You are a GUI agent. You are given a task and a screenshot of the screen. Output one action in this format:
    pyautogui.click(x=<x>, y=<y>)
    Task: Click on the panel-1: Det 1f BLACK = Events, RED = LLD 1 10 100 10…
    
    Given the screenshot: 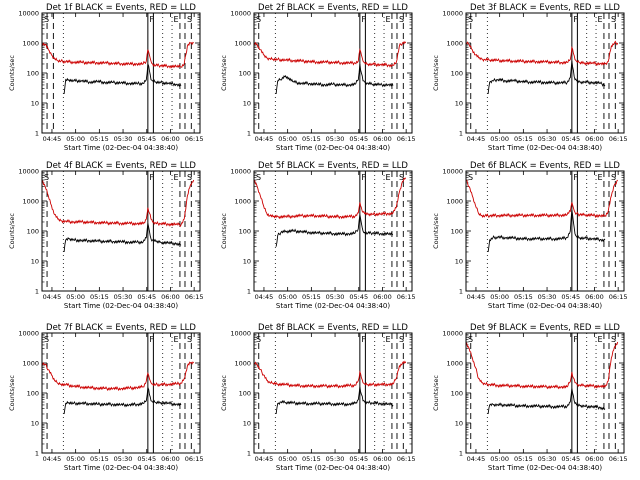 What is the action you would take?
    pyautogui.click(x=106, y=77)
    